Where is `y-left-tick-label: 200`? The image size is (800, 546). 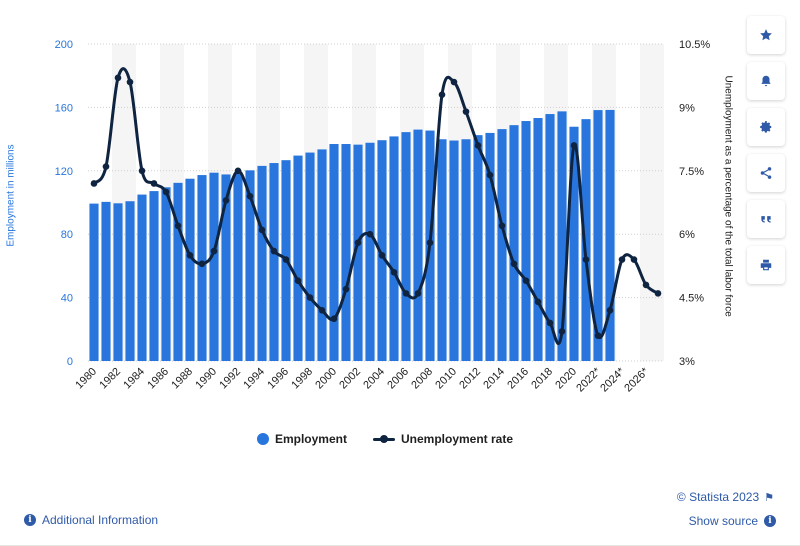
y-left-tick-label: 200 is located at coordinates (64, 45).